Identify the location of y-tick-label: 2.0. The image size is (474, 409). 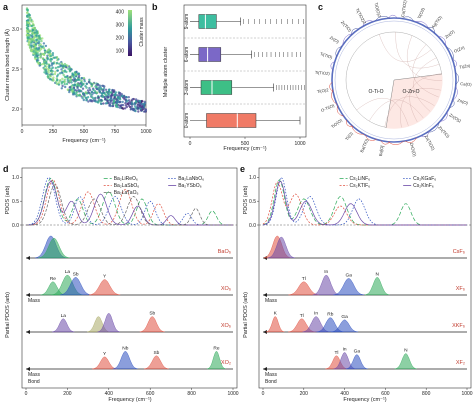
(15, 110).